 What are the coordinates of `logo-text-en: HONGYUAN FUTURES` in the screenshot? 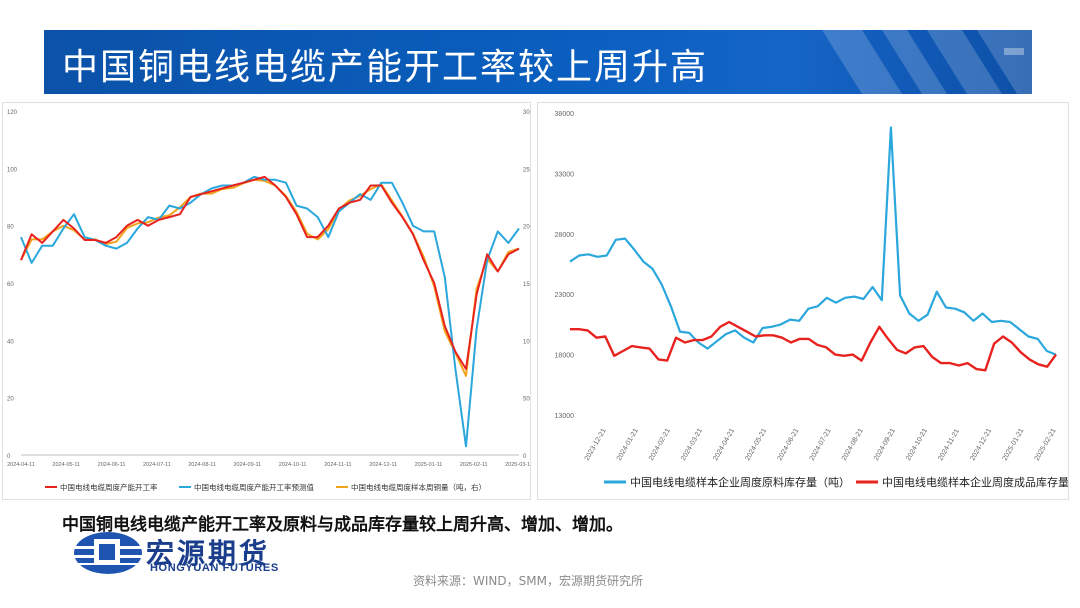 It's located at (214, 568).